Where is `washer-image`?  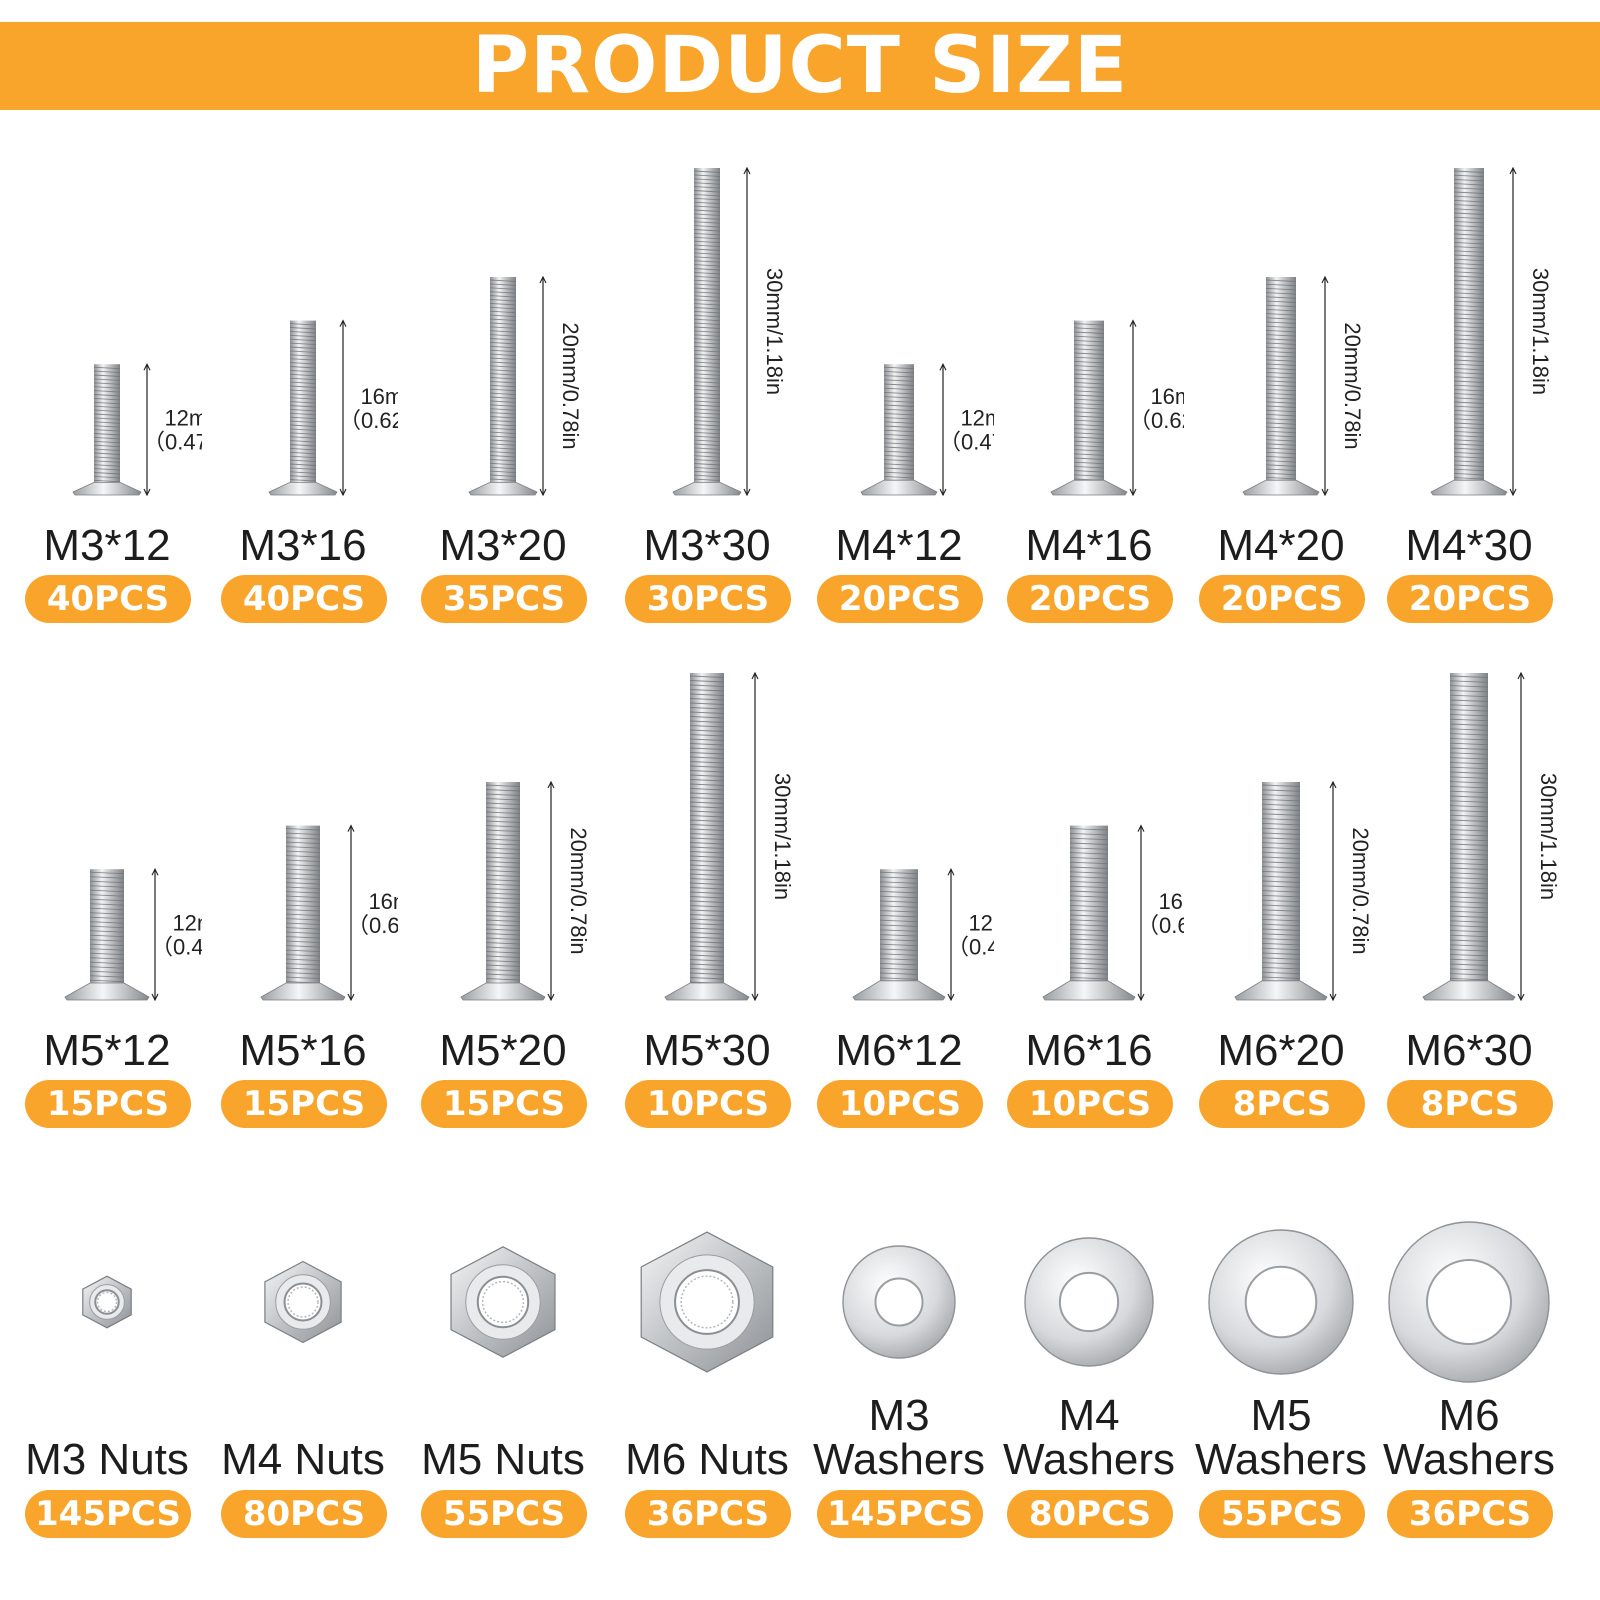 washer-image is located at coordinates (1281, 1302).